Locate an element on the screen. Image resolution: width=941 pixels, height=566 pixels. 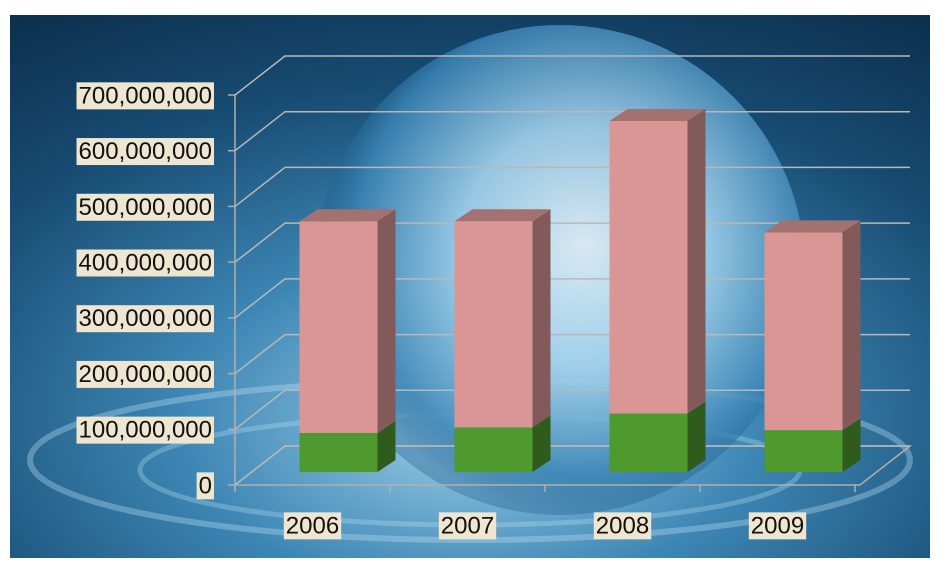
x-tick-label: 2009 is located at coordinates (777, 525).